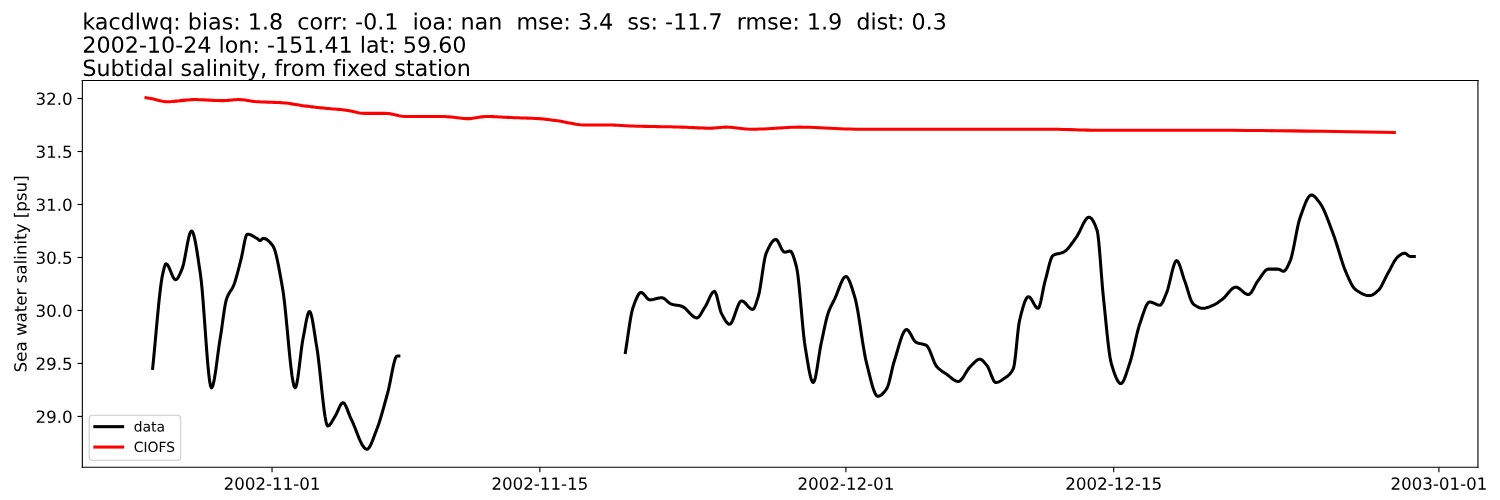 The height and width of the screenshot is (500, 1500). What do you see at coordinates (54, 364) in the screenshot?
I see `y-tick-label: 29.5` at bounding box center [54, 364].